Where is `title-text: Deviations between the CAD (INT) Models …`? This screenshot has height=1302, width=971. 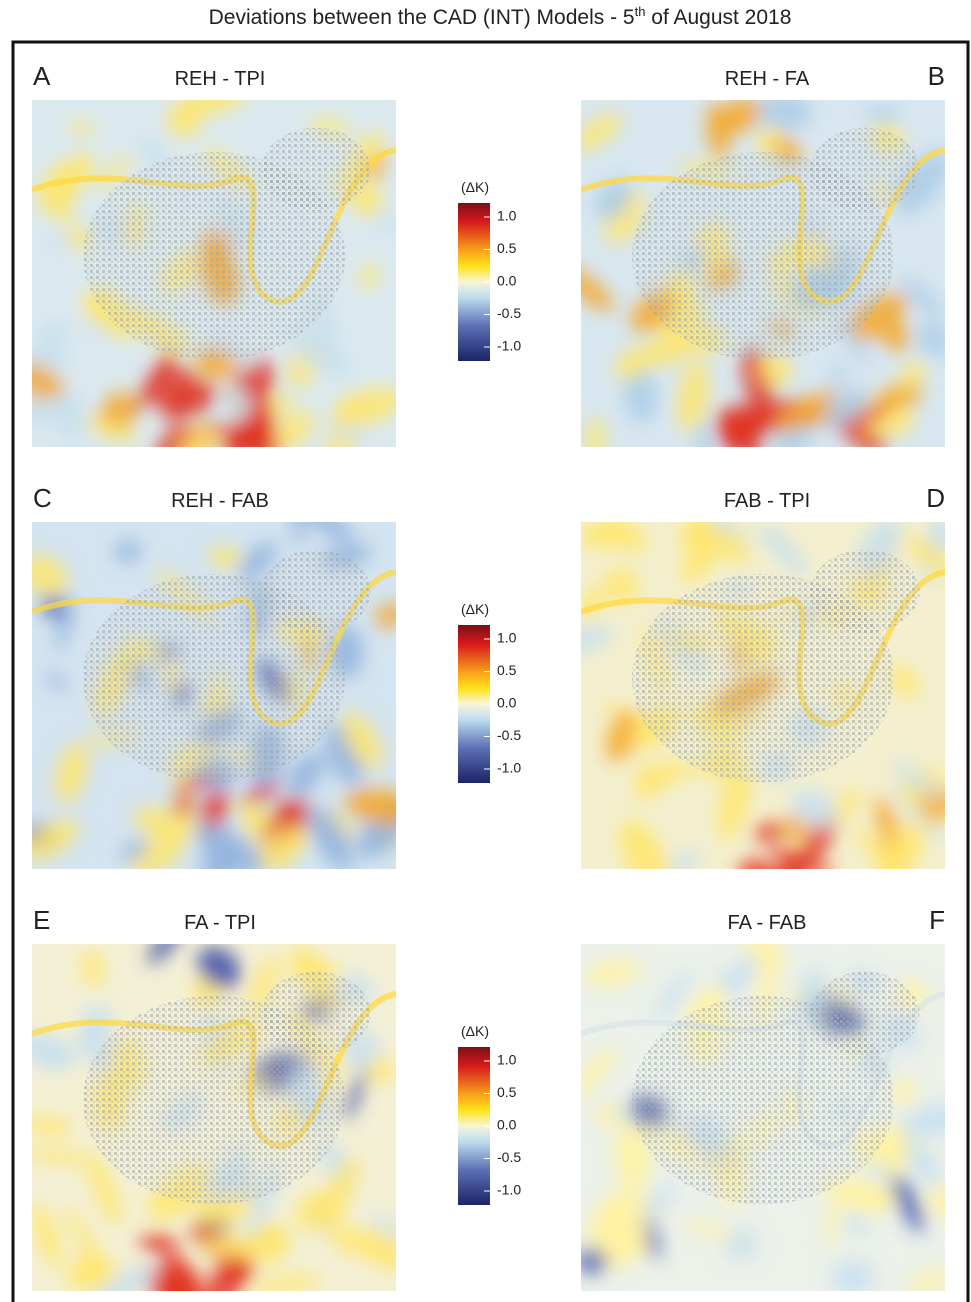 title-text: Deviations between the CAD (INT) Models … is located at coordinates (422, 17).